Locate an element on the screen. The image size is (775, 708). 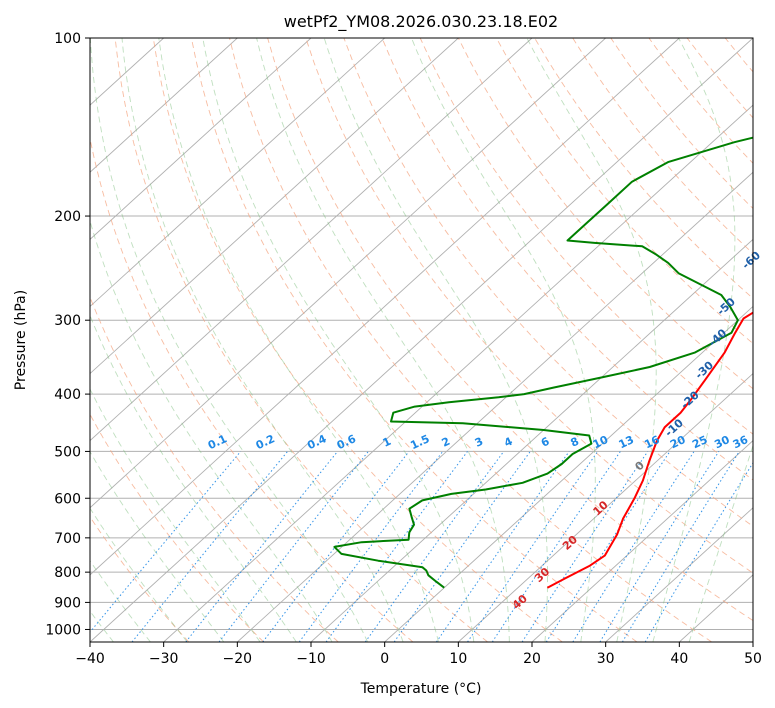
mixing-ratio-label: 1.5 is located at coordinates (419, 442).